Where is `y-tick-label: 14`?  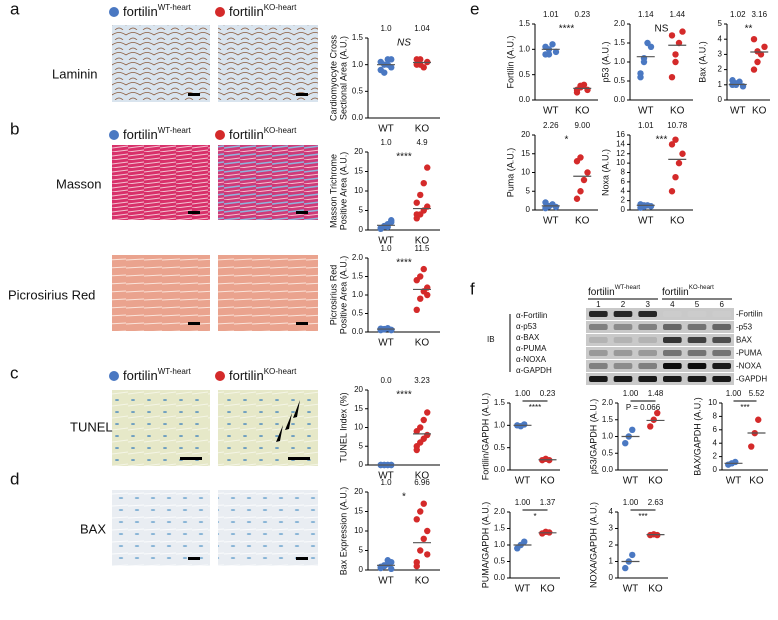 y-tick-label: 14 is located at coordinates (620, 143).